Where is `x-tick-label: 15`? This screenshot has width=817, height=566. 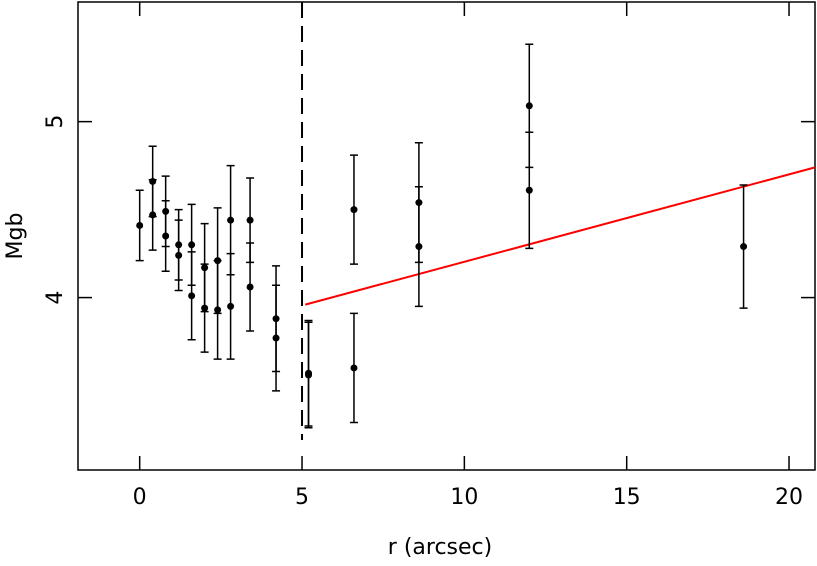
x-tick-label: 15 is located at coordinates (627, 497).